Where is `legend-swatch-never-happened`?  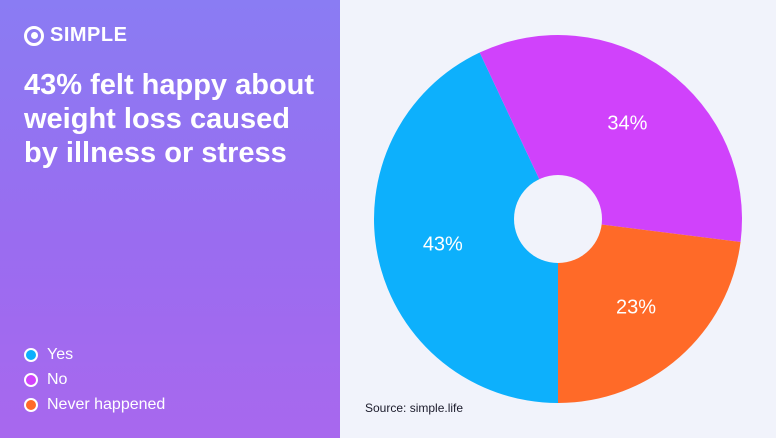 legend-swatch-never-happened is located at coordinates (31, 404).